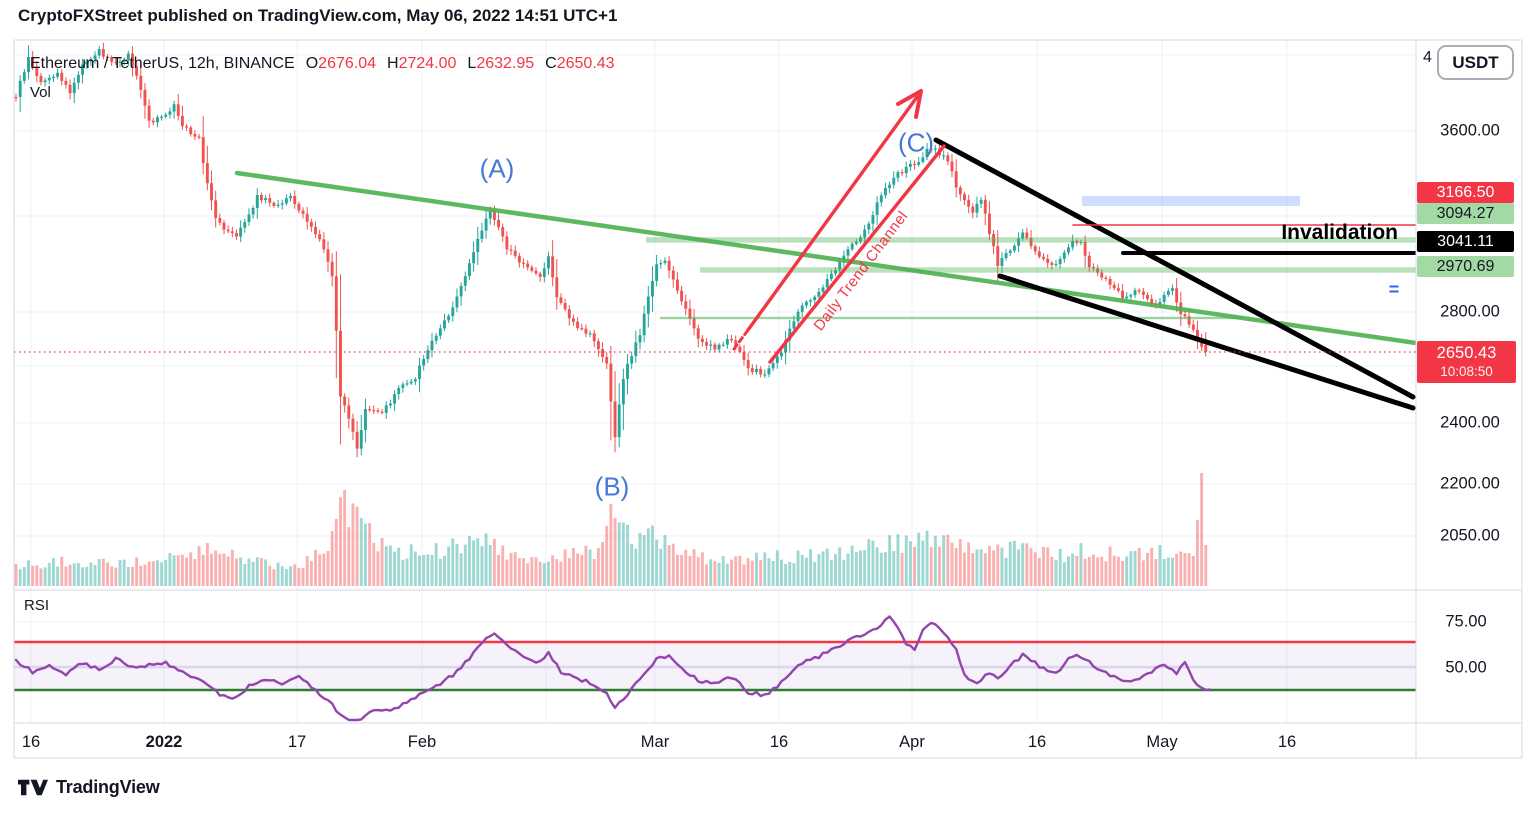 The width and height of the screenshot is (1536, 816). What do you see at coordinates (909, 104) in the screenshot?
I see `channel-arrow-head` at bounding box center [909, 104].